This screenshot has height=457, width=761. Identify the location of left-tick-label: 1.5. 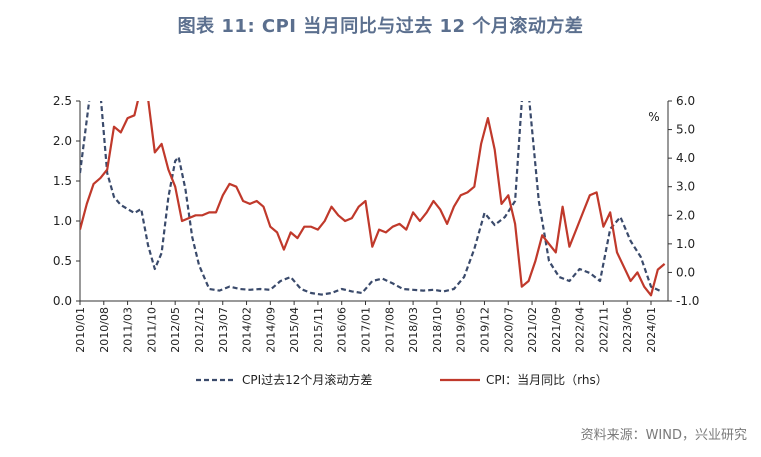
(62, 181).